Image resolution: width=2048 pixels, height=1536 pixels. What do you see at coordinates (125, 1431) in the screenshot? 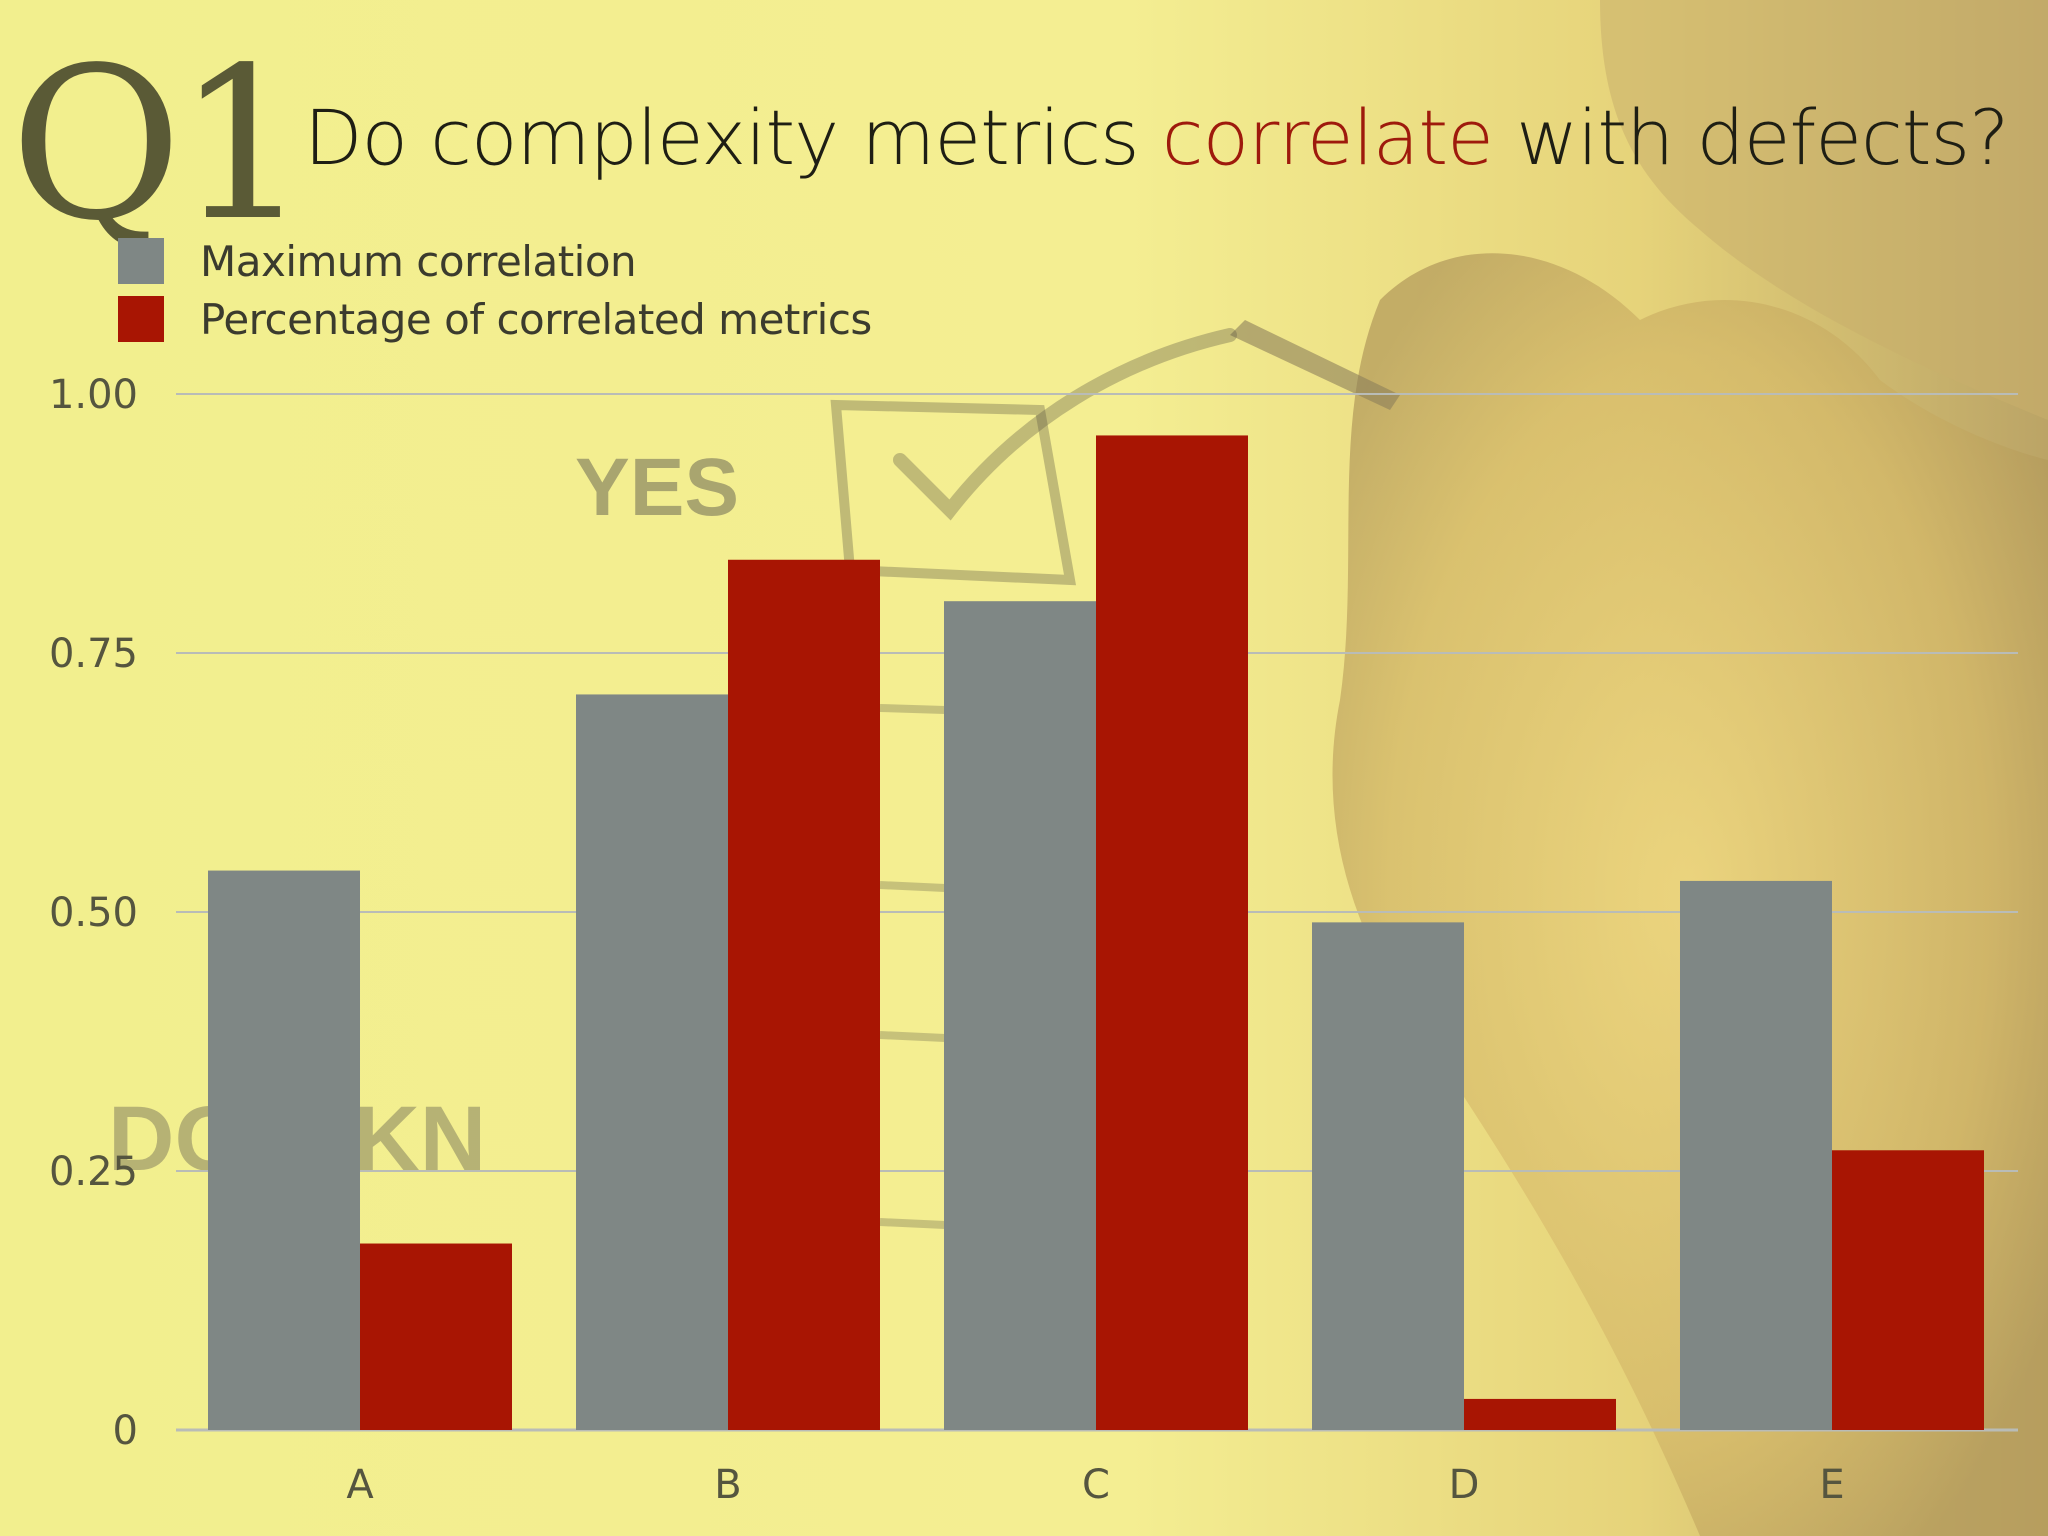
I see `y-tick-label: 0` at bounding box center [125, 1431].